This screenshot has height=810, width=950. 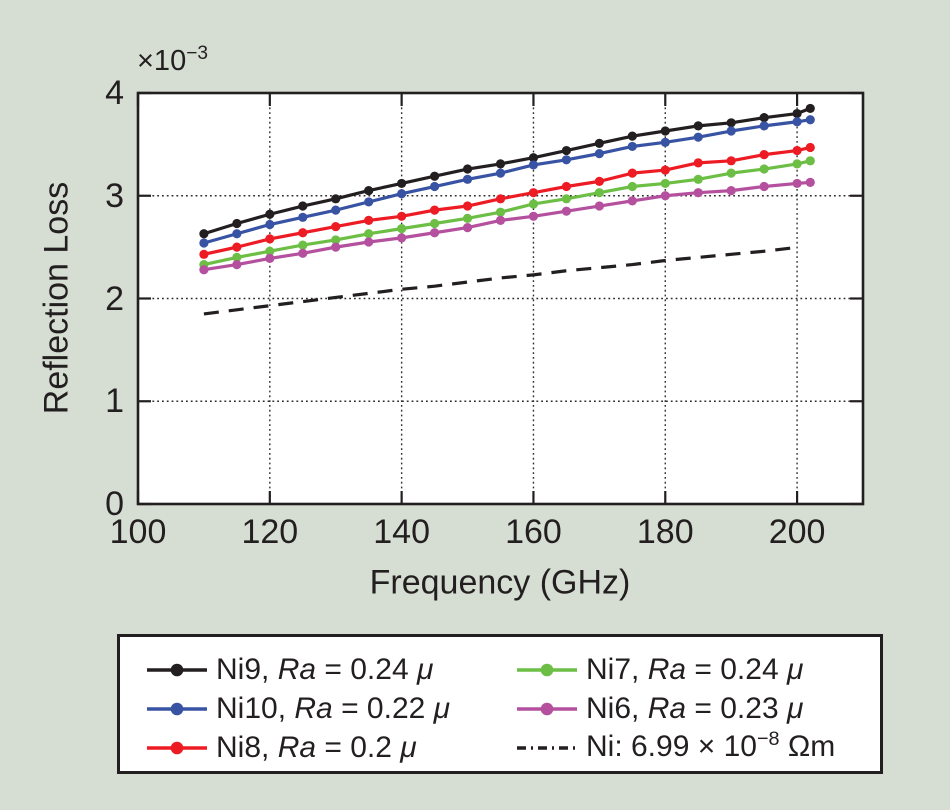 I want to click on y-axis-multiplier: ×10⁻³, so click(x=173, y=60).